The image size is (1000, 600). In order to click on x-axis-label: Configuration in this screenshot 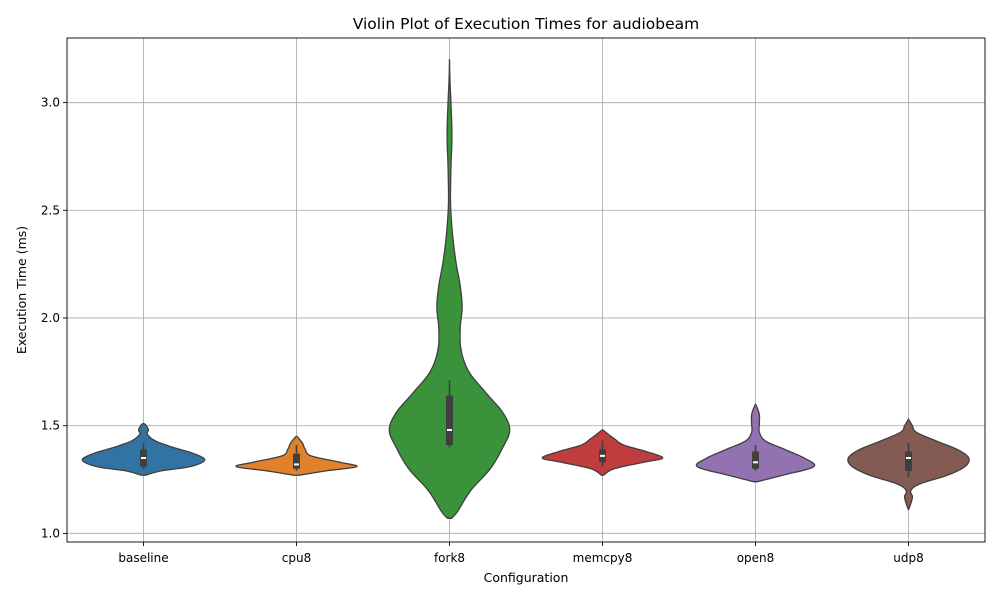, I will do `click(526, 577)`.